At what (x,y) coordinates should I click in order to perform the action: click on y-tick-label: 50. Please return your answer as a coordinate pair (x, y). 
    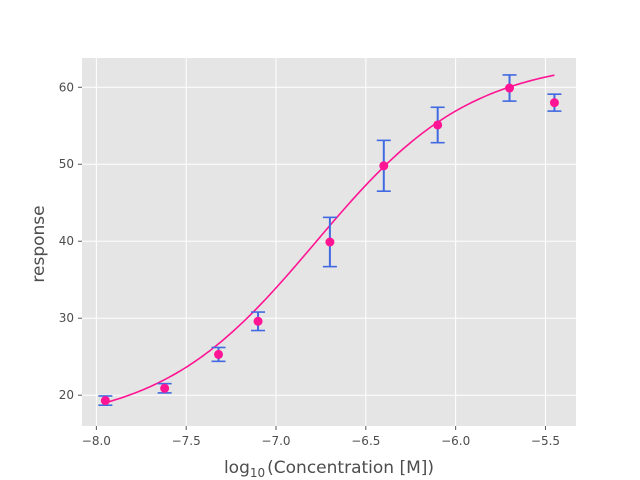
    Looking at the image, I should click on (66, 164).